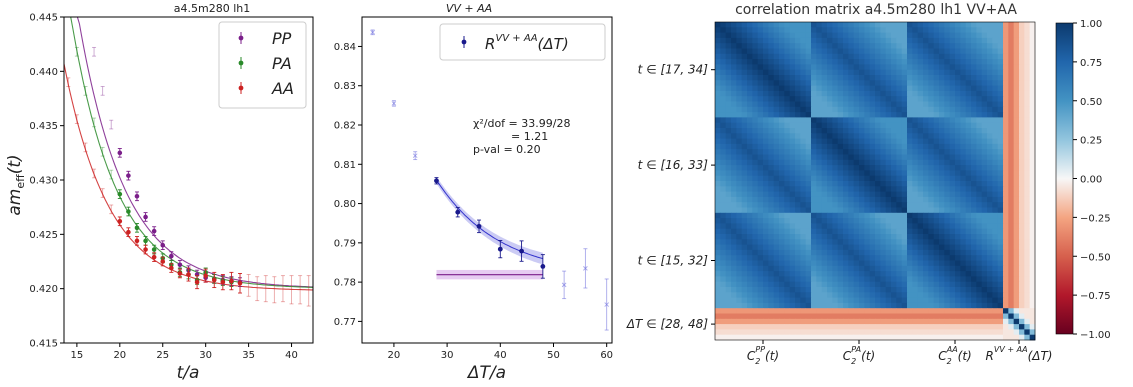  What do you see at coordinates (673, 261) in the screenshot?
I see `heatmap-row-label: t ∈ [15, 32]` at bounding box center [673, 261].